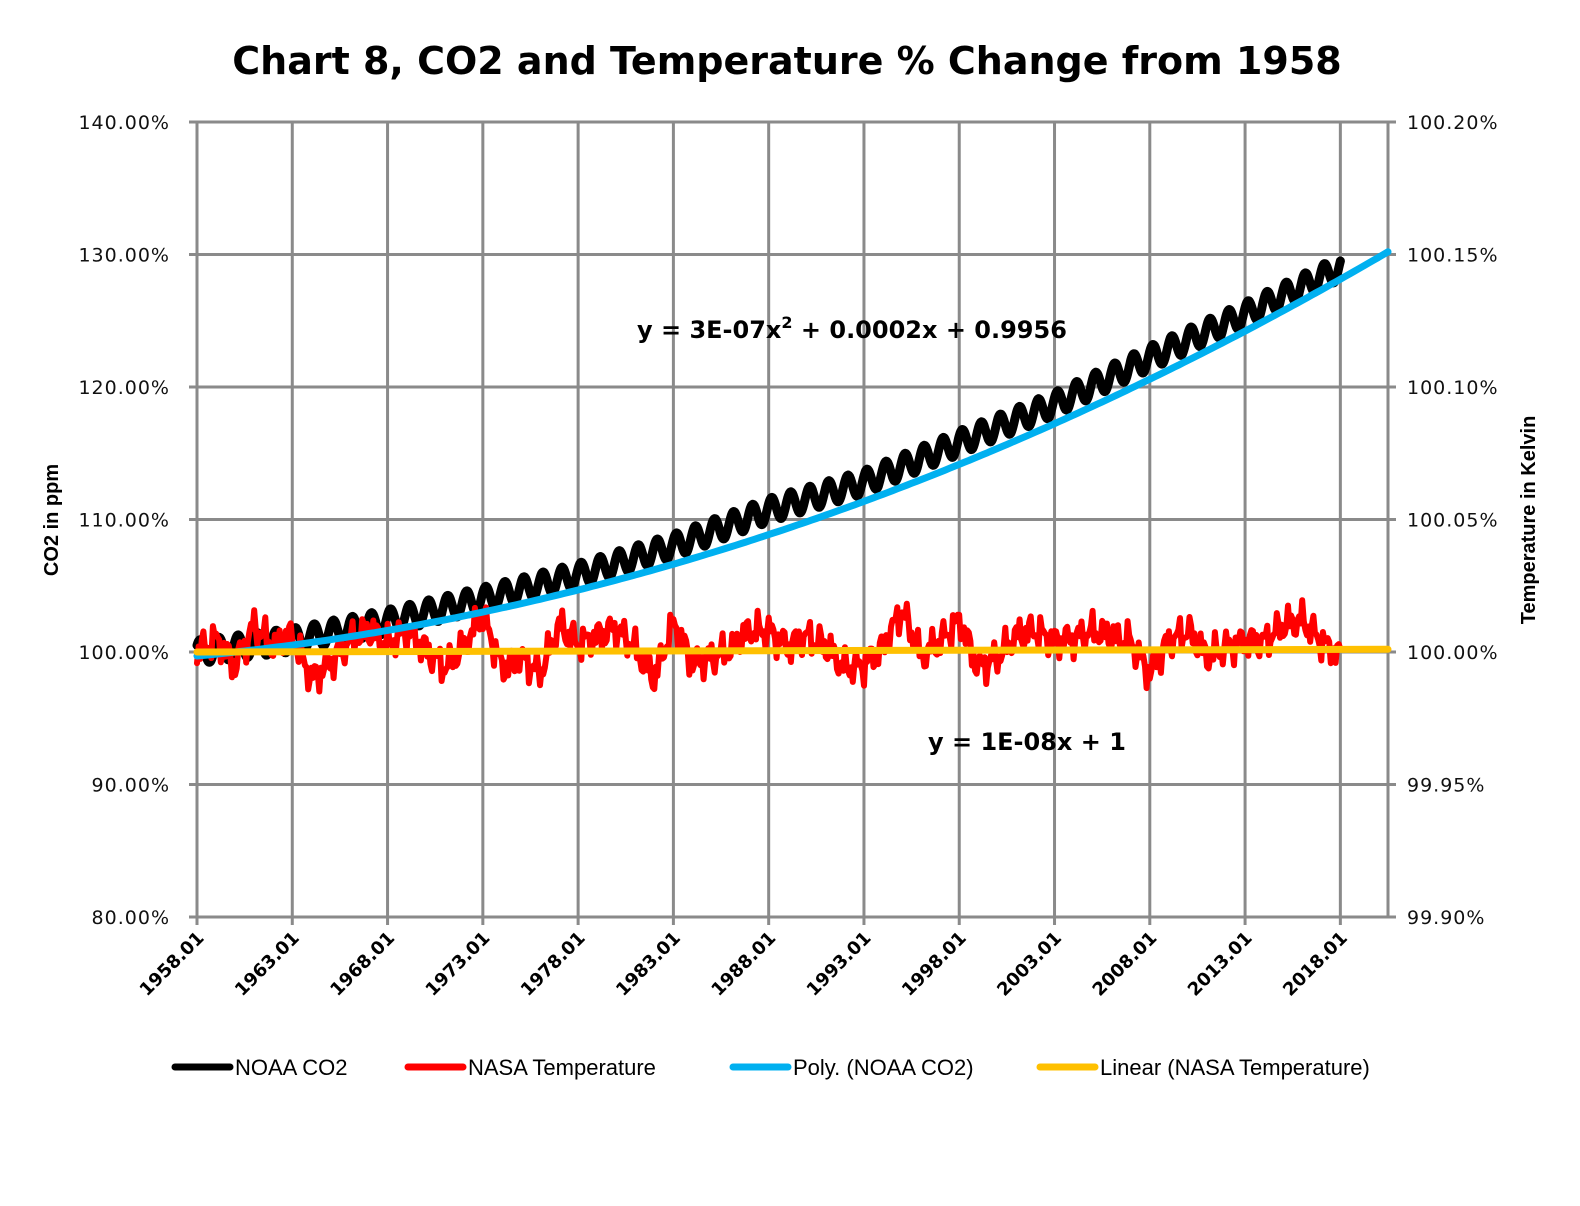 The width and height of the screenshot is (1580, 1206). I want to click on x-tick-label: 2018.01, so click(1315, 964).